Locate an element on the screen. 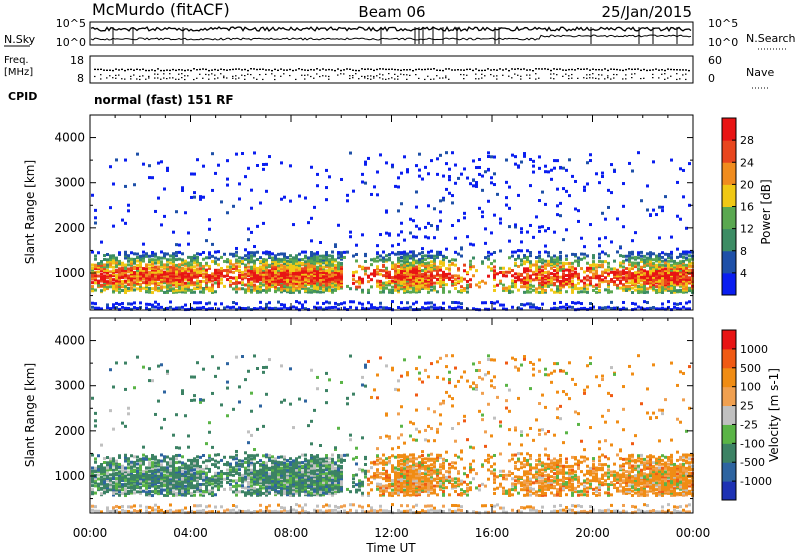 The image size is (800, 554). nsky-label: N.Sky is located at coordinates (20, 39).